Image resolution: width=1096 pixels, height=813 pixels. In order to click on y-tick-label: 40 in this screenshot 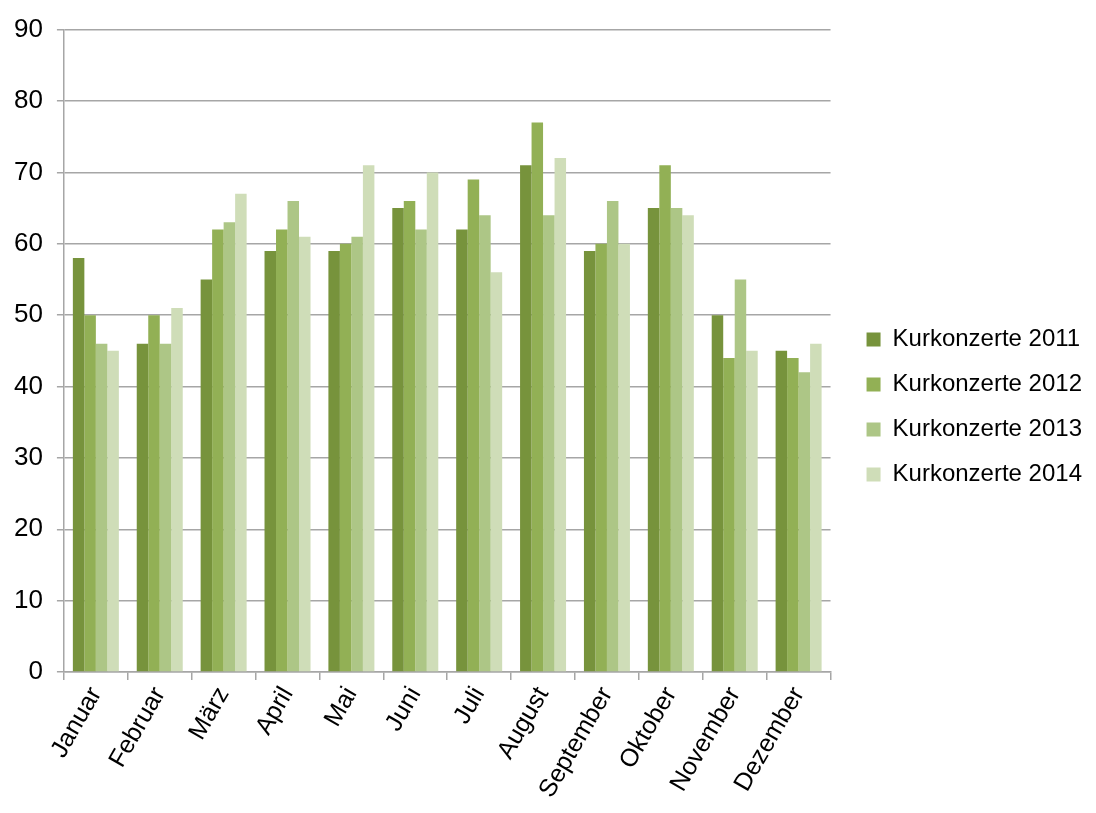, I will do `click(28, 384)`.